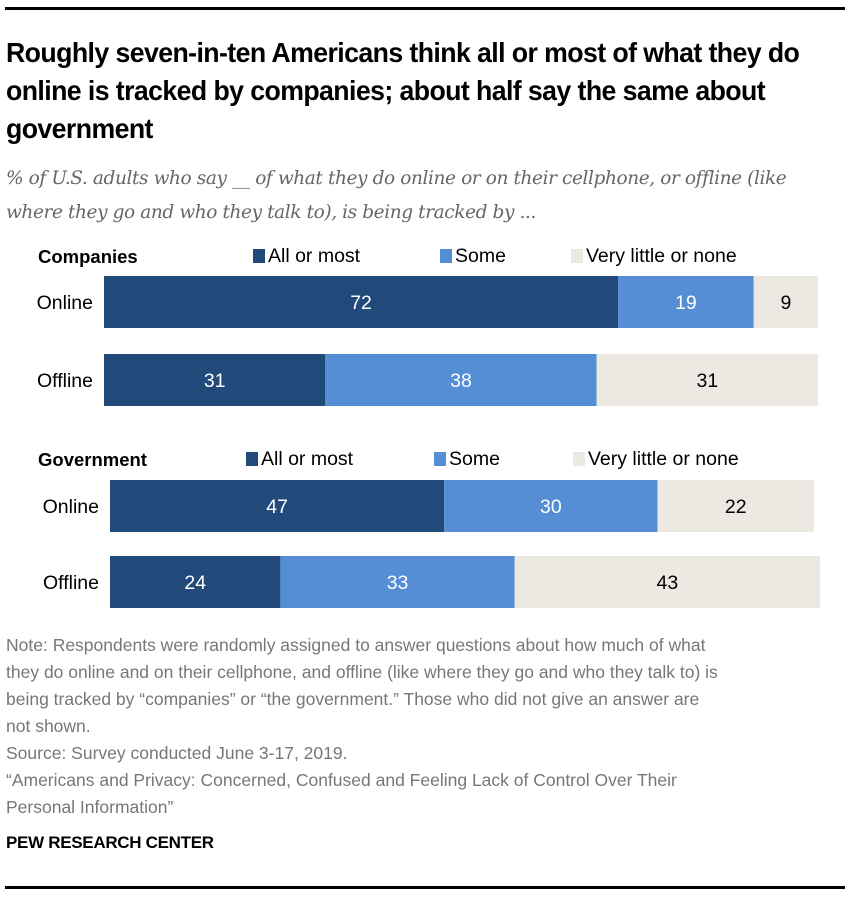 The width and height of the screenshot is (850, 900). Describe the element at coordinates (110, 842) in the screenshot. I see `brand-logo-text: PEW RESEARCH CENTER` at that location.